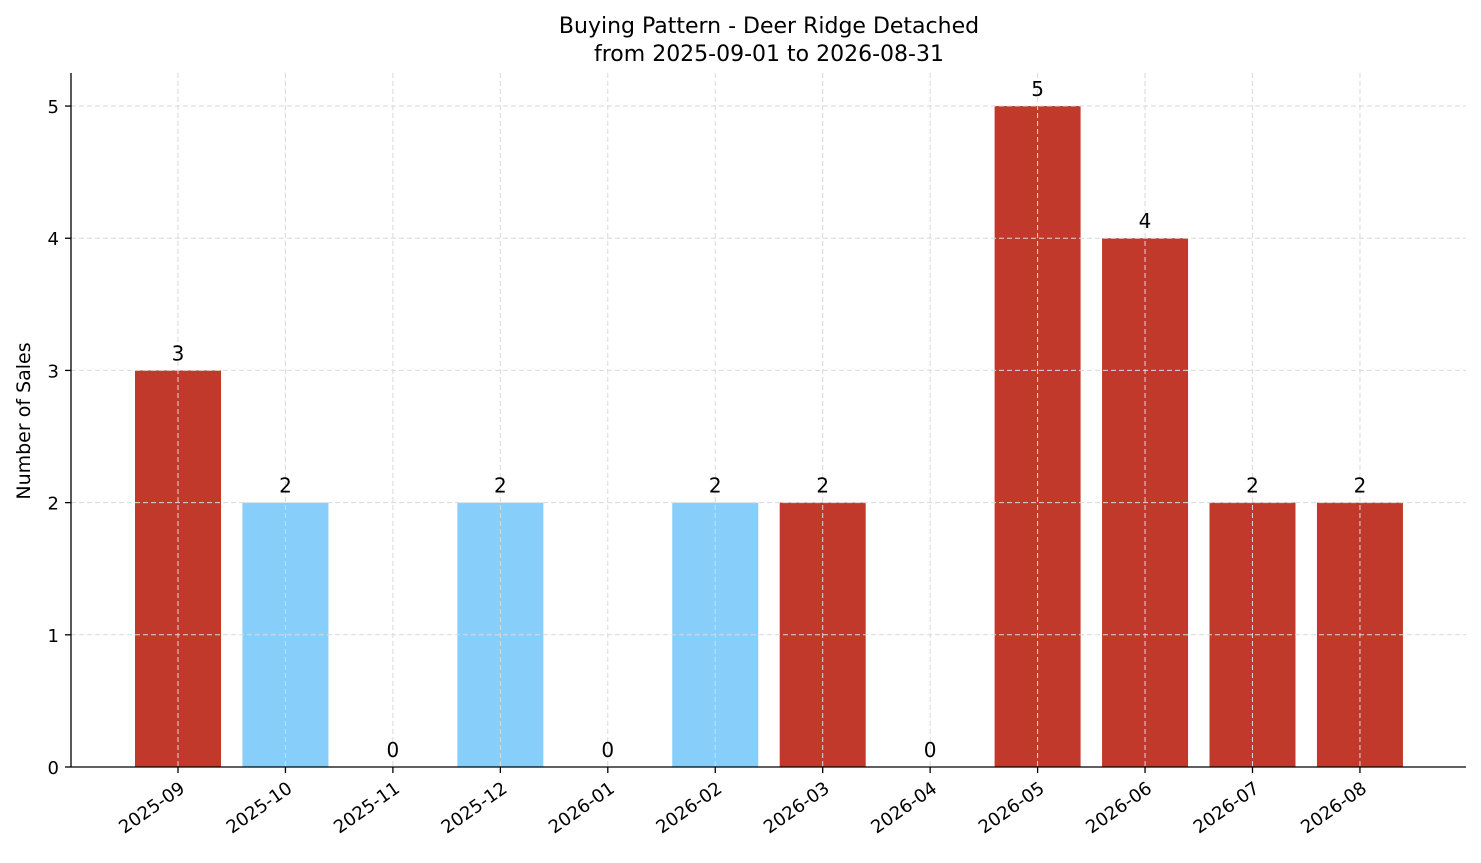 The image size is (1481, 863). I want to click on value-label-2025-09: 3, so click(178, 353).